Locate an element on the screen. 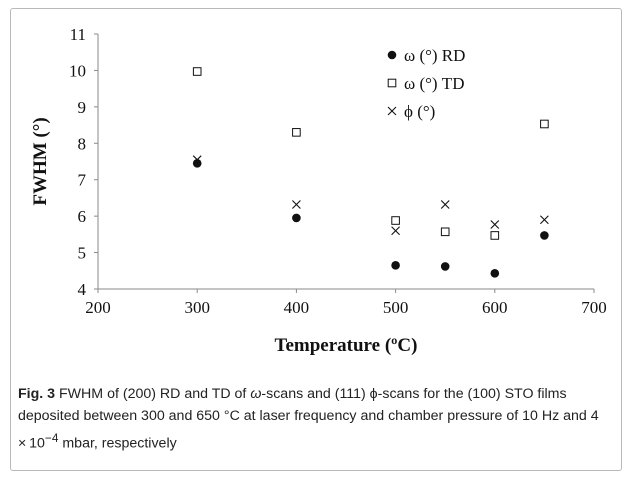 The width and height of the screenshot is (630, 479). x-axis-title: Temperature (ºC) is located at coordinates (346, 345).